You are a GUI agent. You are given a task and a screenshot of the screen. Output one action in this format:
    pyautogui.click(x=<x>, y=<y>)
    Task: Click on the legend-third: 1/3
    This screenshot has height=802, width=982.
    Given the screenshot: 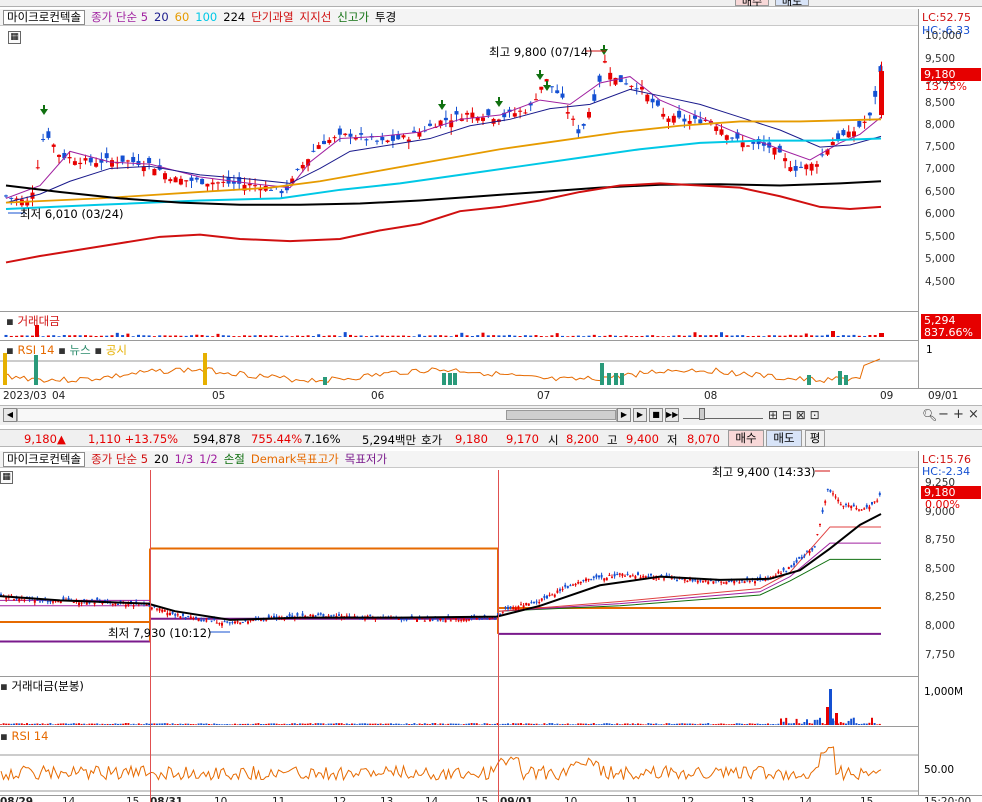 What is the action you would take?
    pyautogui.click(x=184, y=459)
    